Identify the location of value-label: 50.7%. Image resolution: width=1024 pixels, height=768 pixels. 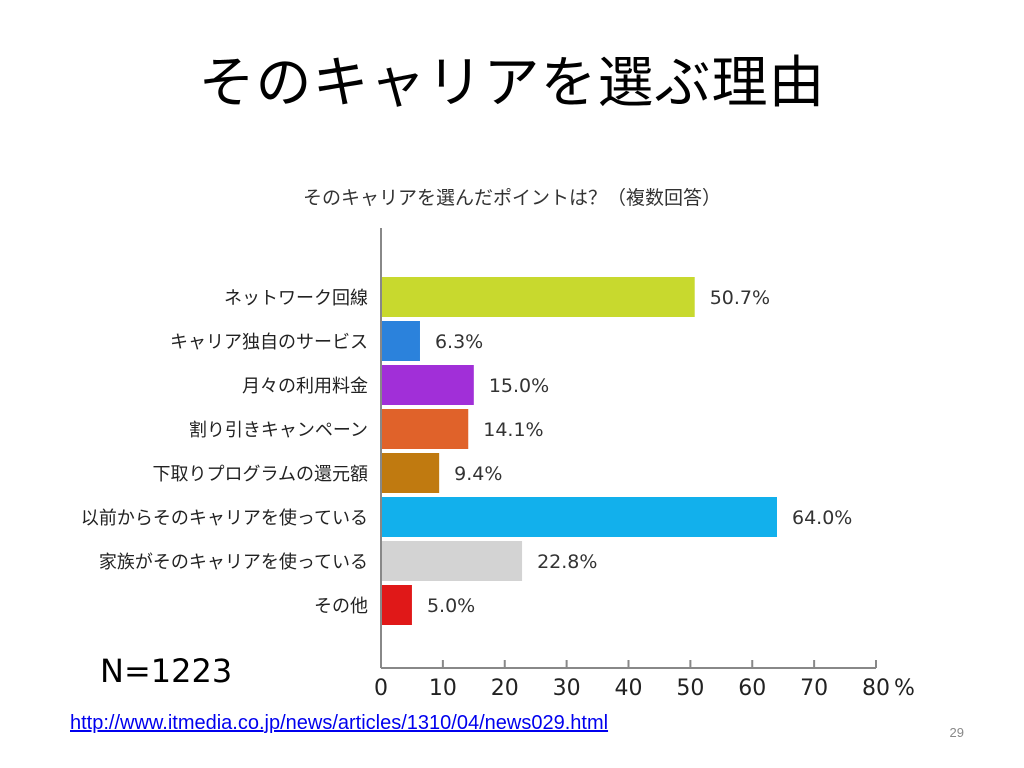
(740, 298).